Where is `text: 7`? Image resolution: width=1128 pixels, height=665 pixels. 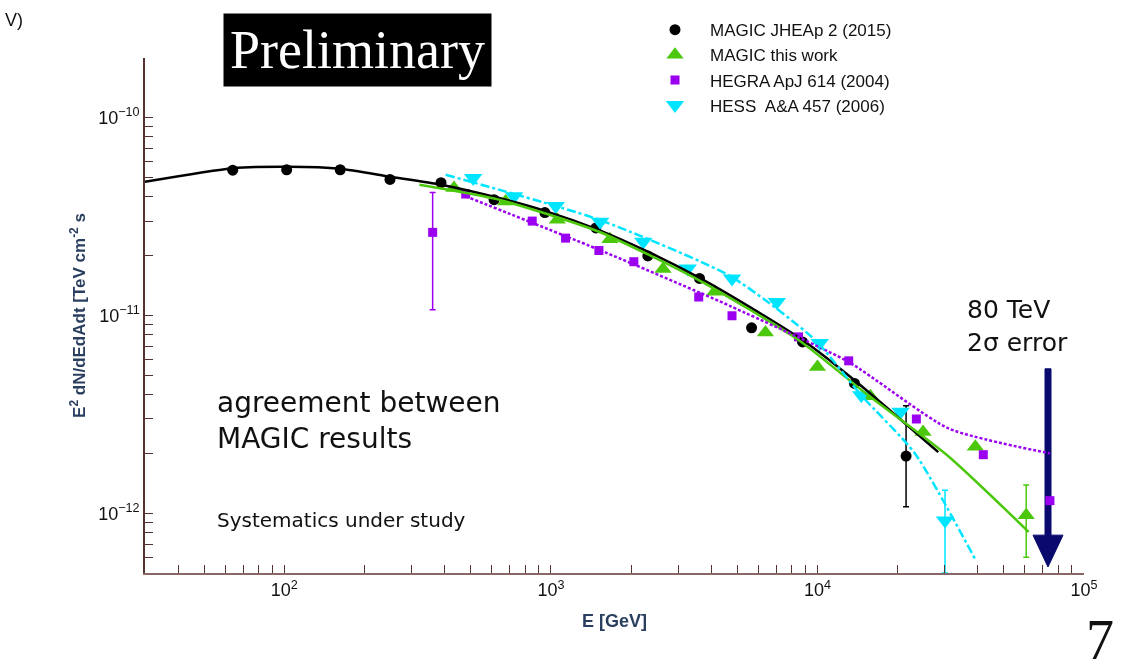 text: 7 is located at coordinates (1100, 637).